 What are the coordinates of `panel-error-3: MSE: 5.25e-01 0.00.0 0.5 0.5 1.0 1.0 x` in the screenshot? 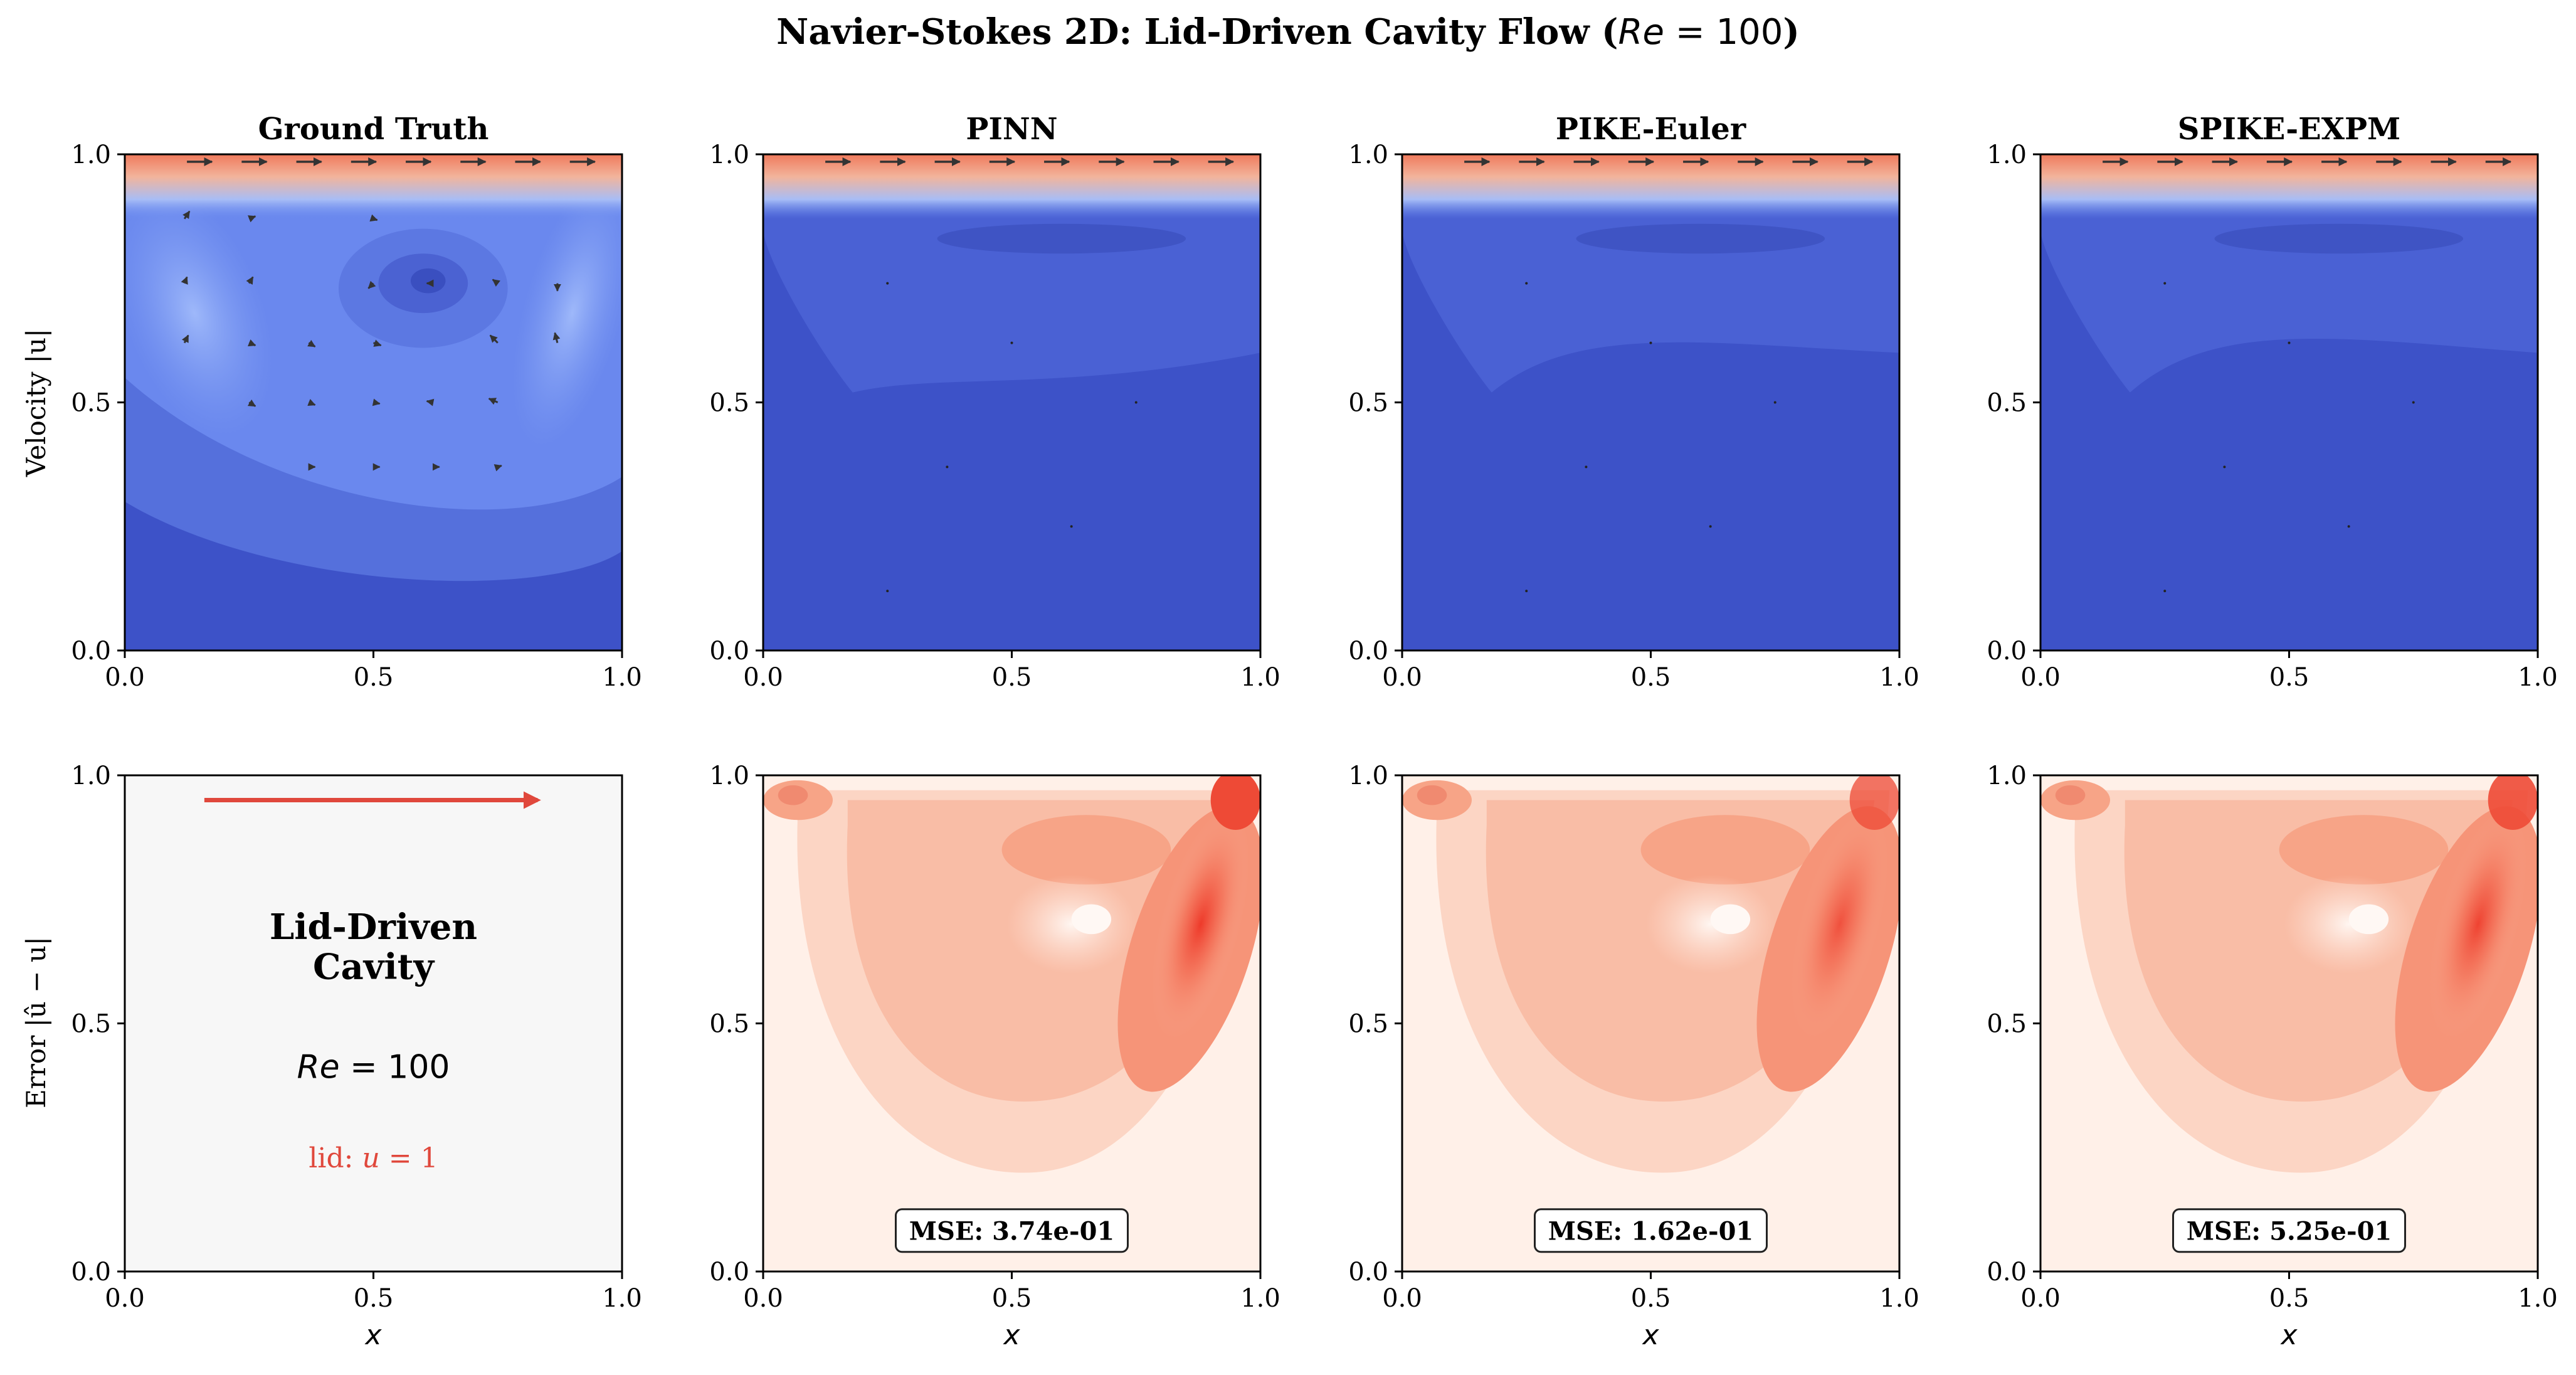 It's located at (2272, 1056).